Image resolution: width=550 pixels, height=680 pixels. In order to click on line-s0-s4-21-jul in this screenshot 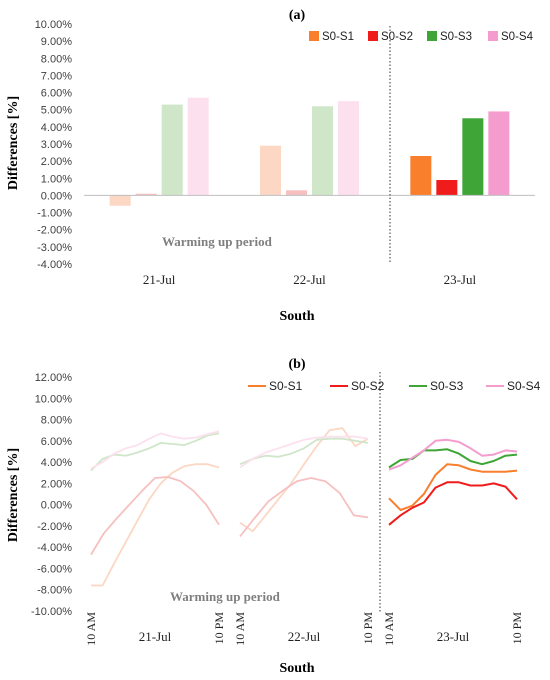, I will do `click(155, 450)`.